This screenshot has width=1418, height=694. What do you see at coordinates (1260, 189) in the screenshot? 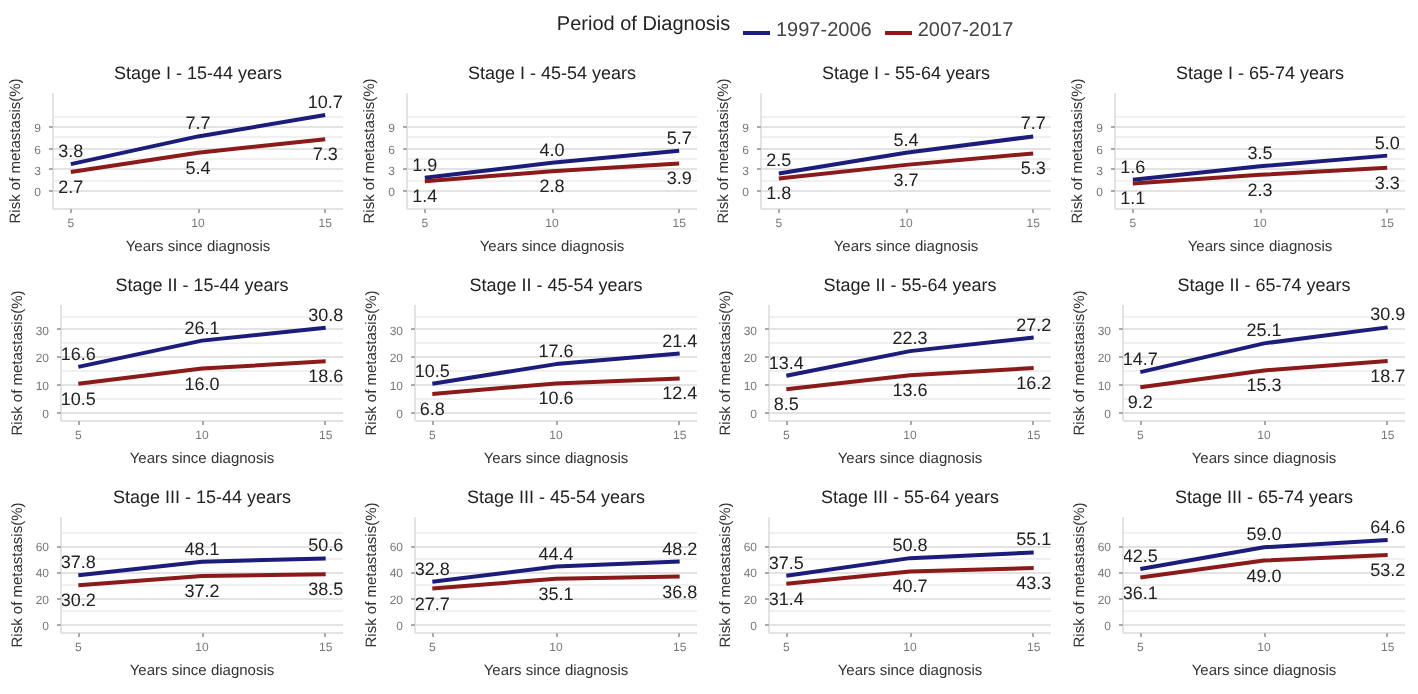
I see `data-label: 2.3` at bounding box center [1260, 189].